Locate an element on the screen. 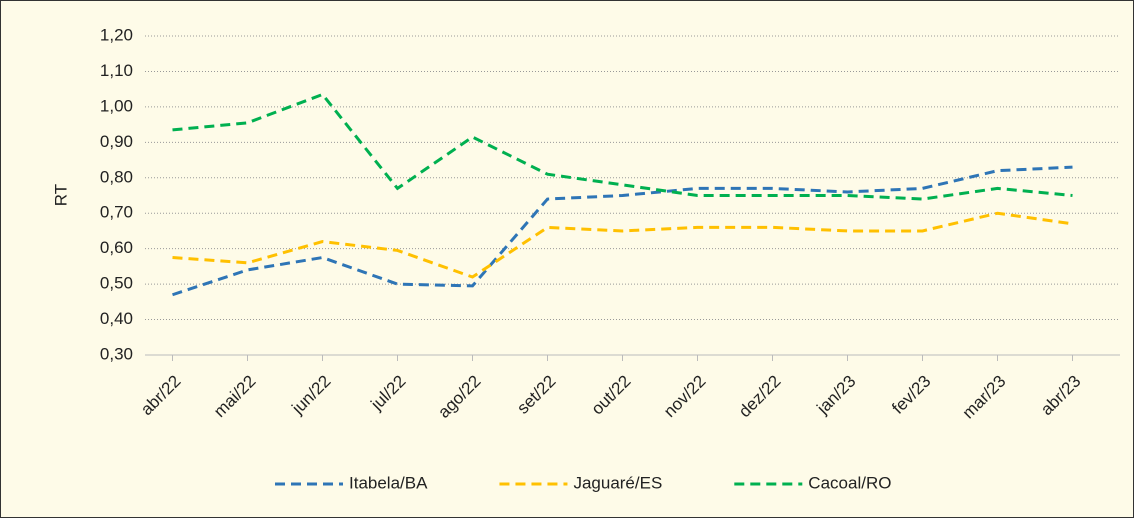 This screenshot has height=523, width=1134. y-tick-label: 1,00 is located at coordinates (116, 105).